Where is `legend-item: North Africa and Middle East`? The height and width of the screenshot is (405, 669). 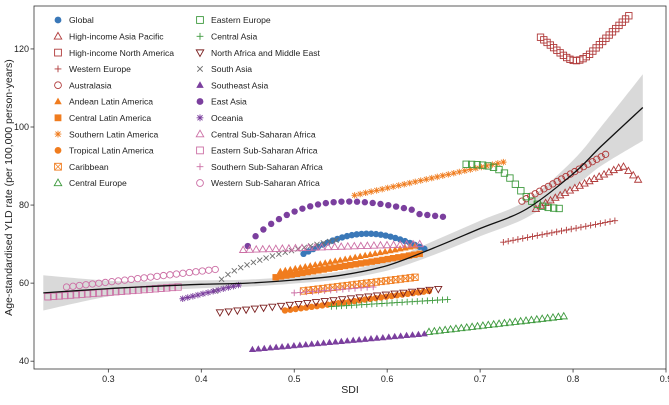
legend-item: North Africa and Middle East is located at coordinates (258, 53).